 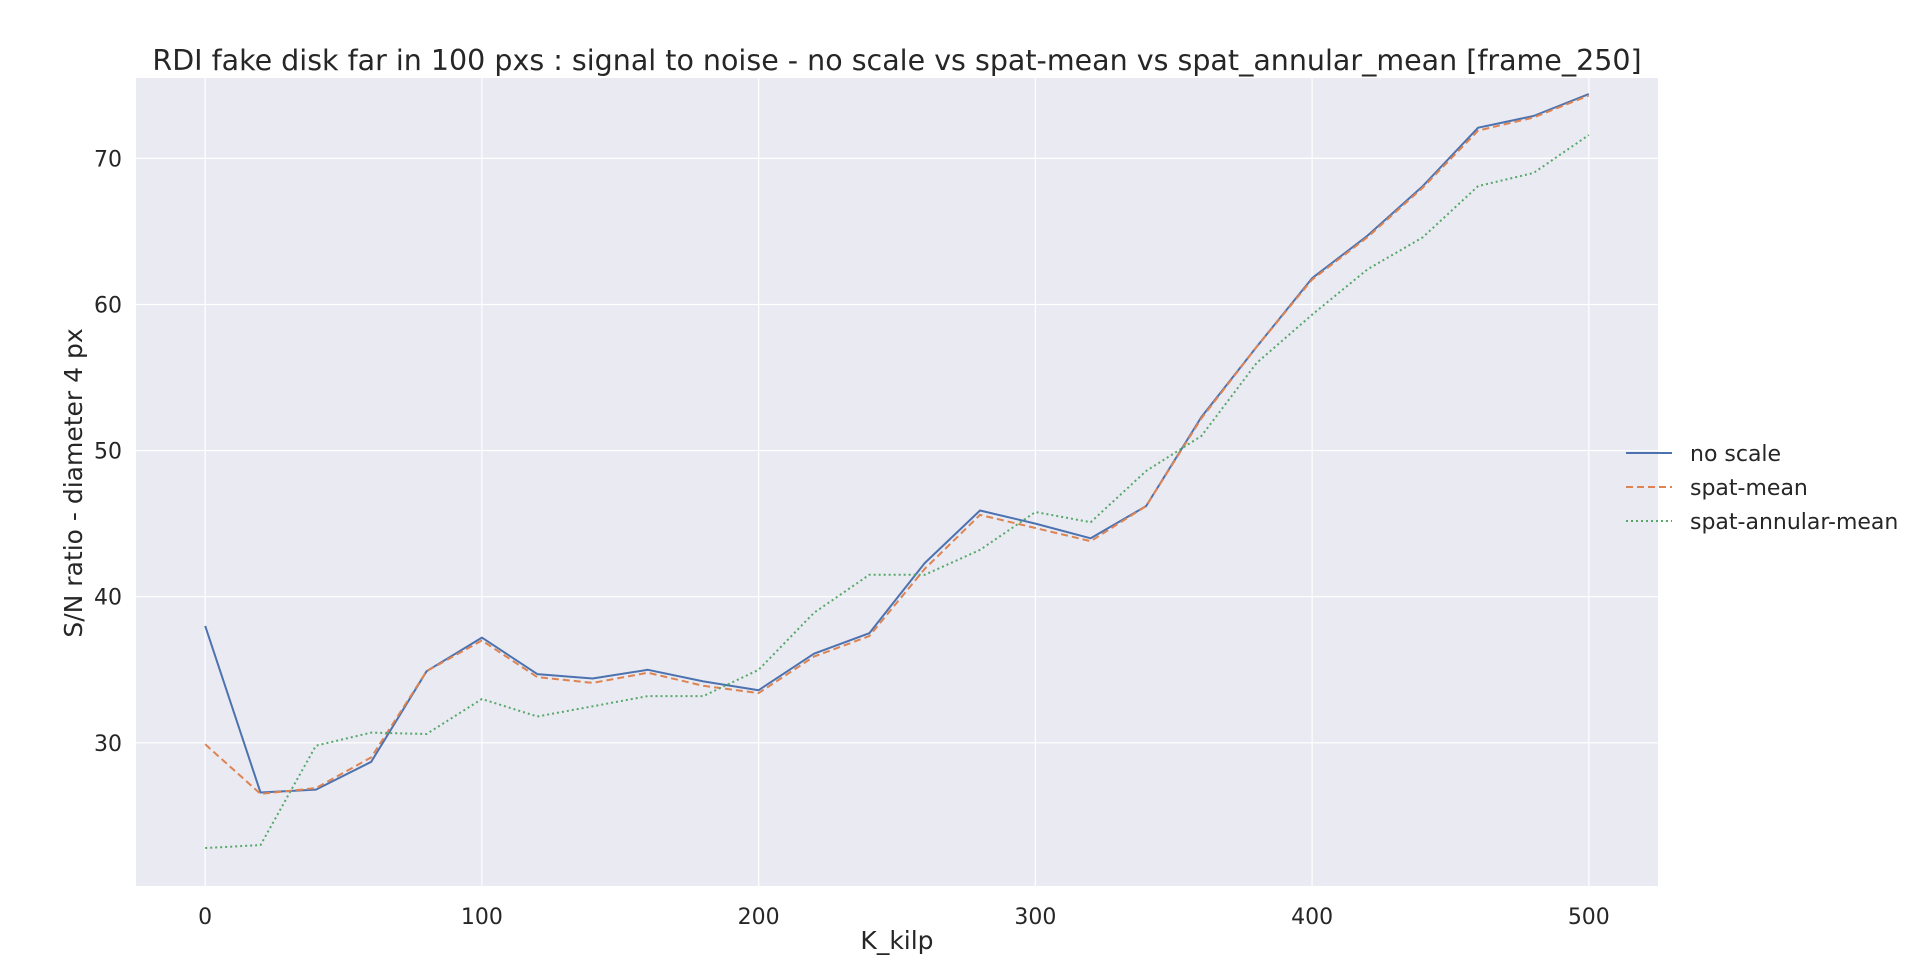 I want to click on y-tick-label: 40, so click(x=108, y=598).